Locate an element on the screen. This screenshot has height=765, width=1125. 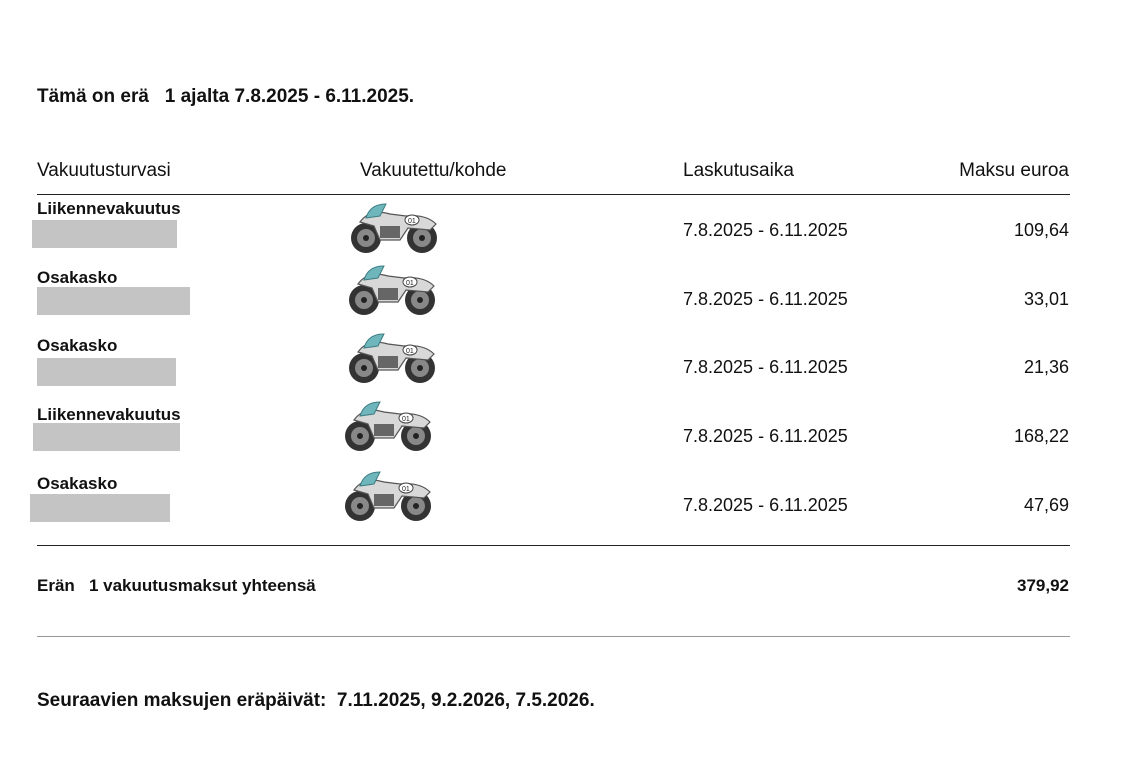
total-amount: 379,92 is located at coordinates (1043, 585).